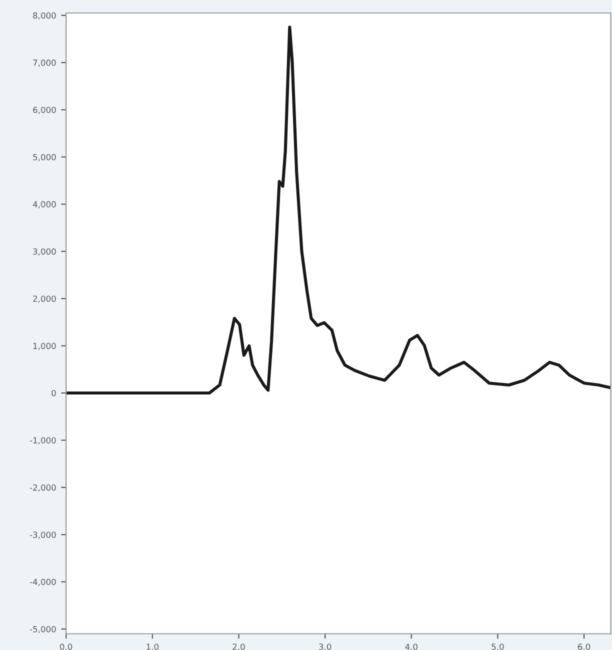 The height and width of the screenshot is (650, 612). Describe the element at coordinates (44, 204) in the screenshot. I see `y-tick-label: 4,000` at that location.